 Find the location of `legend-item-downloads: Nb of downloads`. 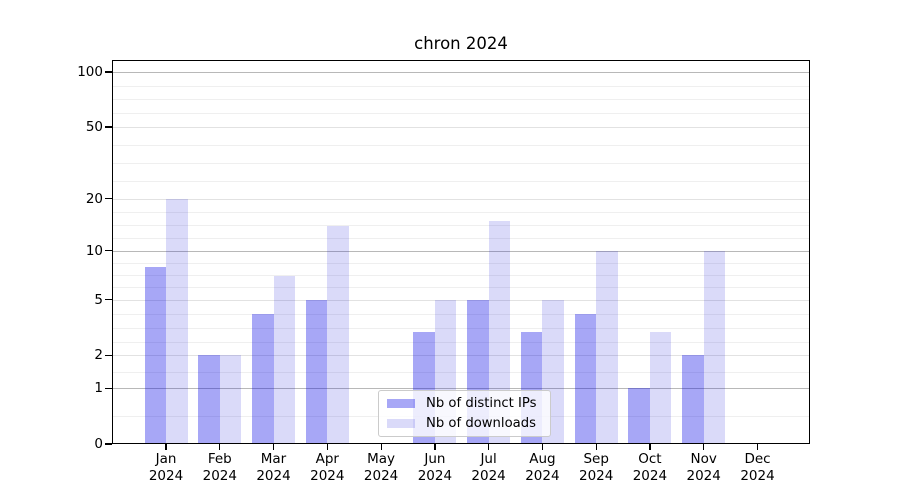

legend-item-downloads: Nb of downloads is located at coordinates (464, 423).